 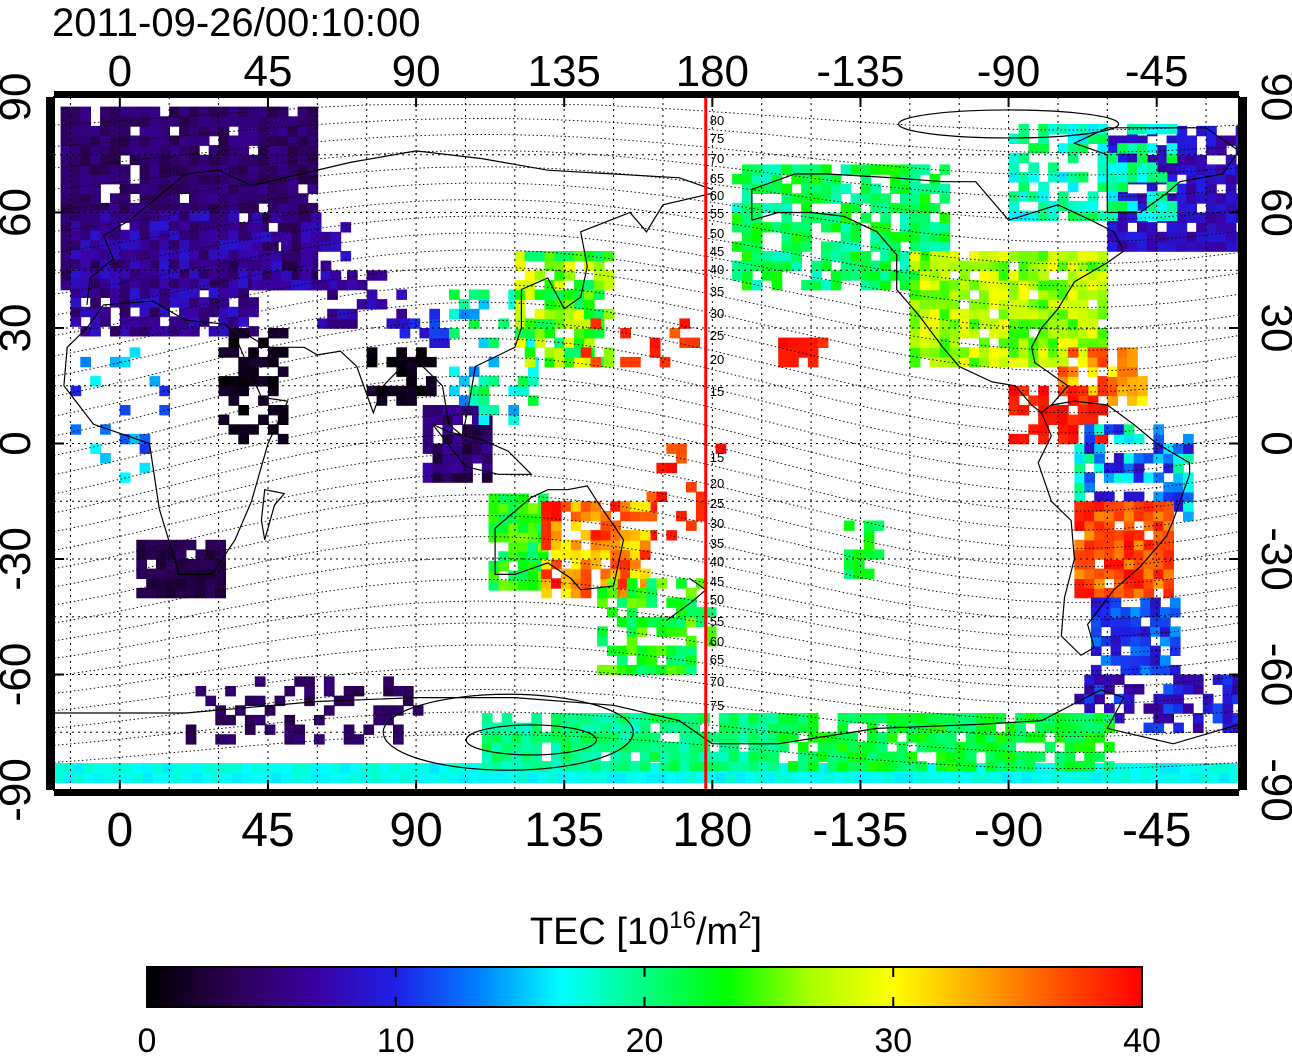 What do you see at coordinates (648, 71) in the screenshot?
I see `top-longitude-labels: 0 45 90 135 180 -135 -90 -45` at bounding box center [648, 71].